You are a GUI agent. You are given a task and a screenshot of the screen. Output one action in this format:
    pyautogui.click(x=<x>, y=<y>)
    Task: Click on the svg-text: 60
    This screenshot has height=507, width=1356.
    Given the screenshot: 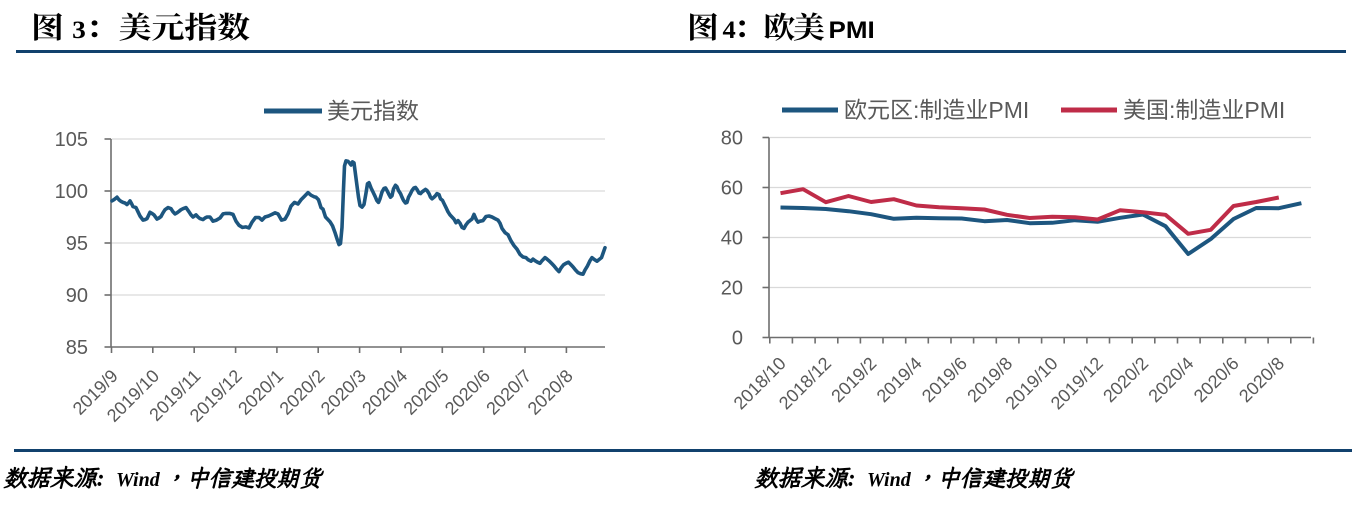 What is the action you would take?
    pyautogui.click(x=732, y=189)
    